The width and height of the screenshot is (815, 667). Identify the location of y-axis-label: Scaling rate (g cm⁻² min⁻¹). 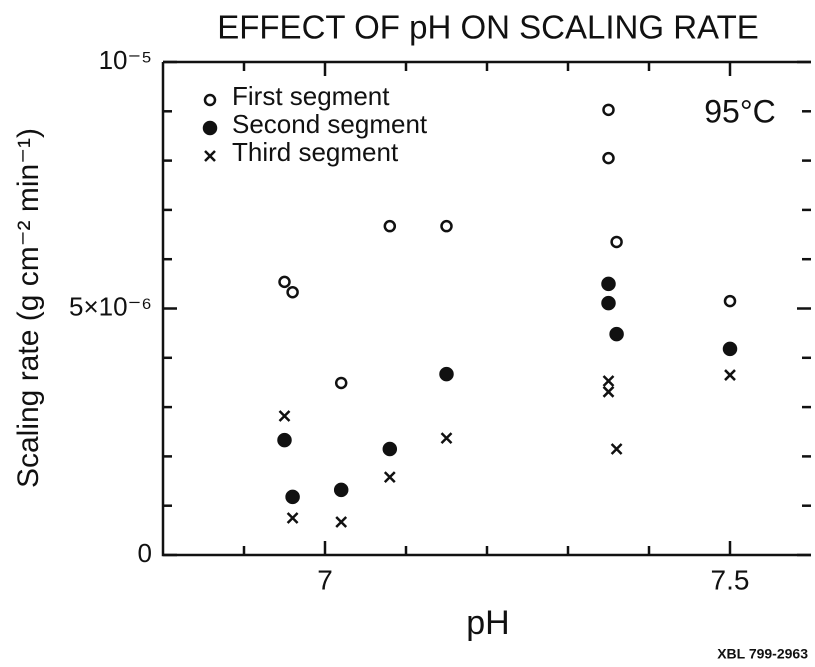
(28, 308).